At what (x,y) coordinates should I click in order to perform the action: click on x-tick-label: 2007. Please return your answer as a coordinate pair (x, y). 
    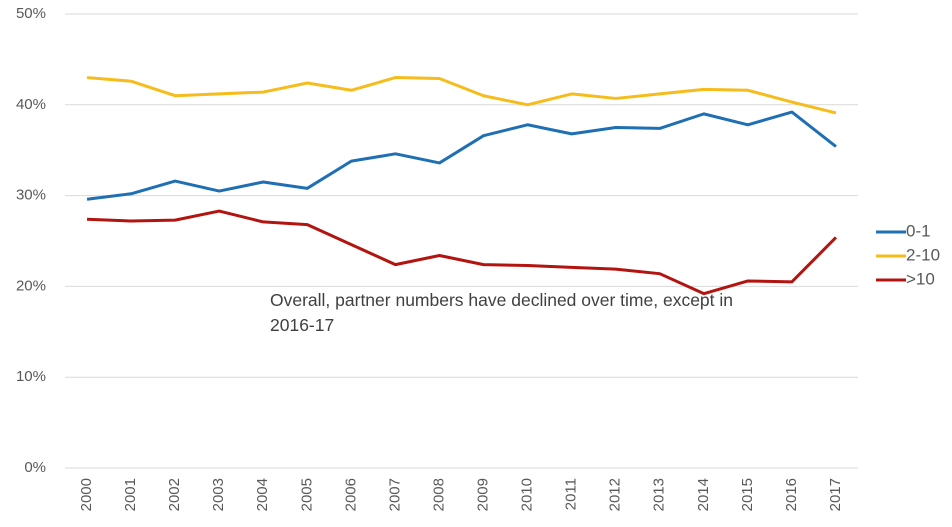
    Looking at the image, I should click on (394, 494).